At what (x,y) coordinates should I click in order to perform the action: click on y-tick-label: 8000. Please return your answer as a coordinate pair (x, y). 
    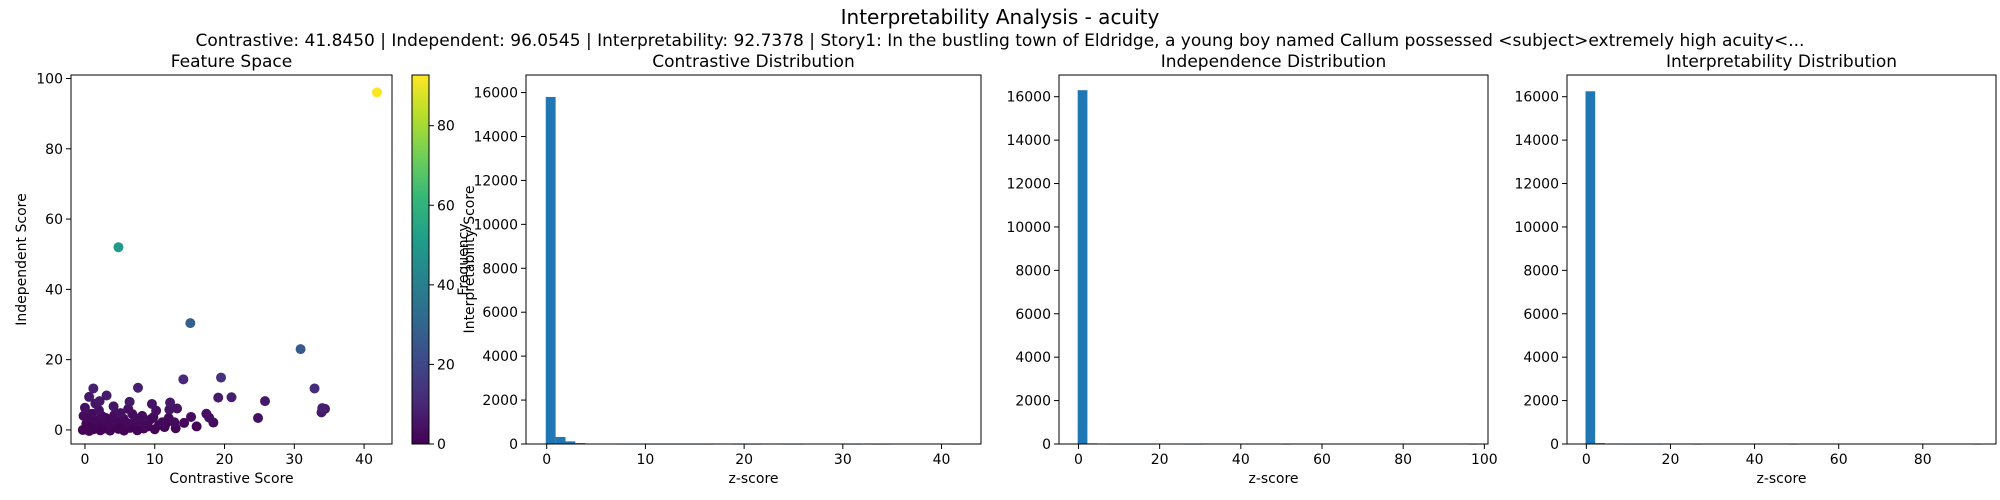
    Looking at the image, I should click on (1033, 271).